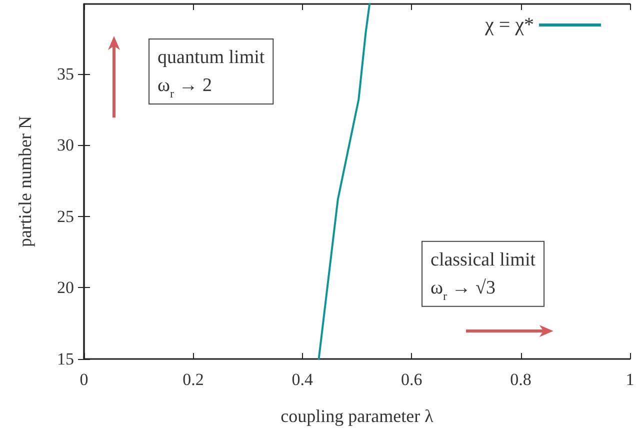 The image size is (638, 435). I want to click on line-series, so click(344, 181).